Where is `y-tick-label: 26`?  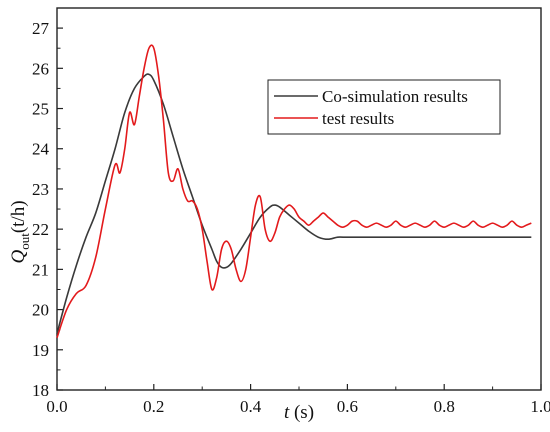 y-tick-label: 26 is located at coordinates (40, 68).